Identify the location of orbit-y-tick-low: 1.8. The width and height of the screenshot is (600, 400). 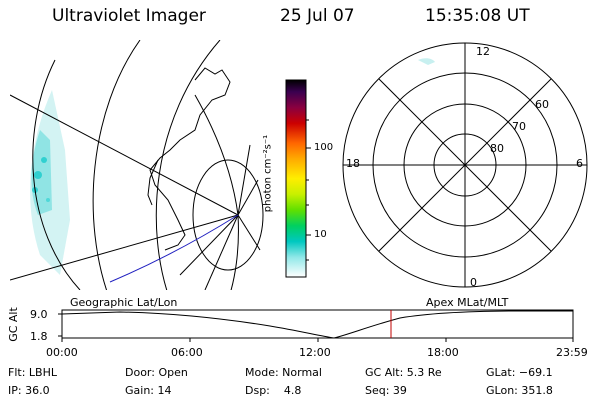
(39, 336).